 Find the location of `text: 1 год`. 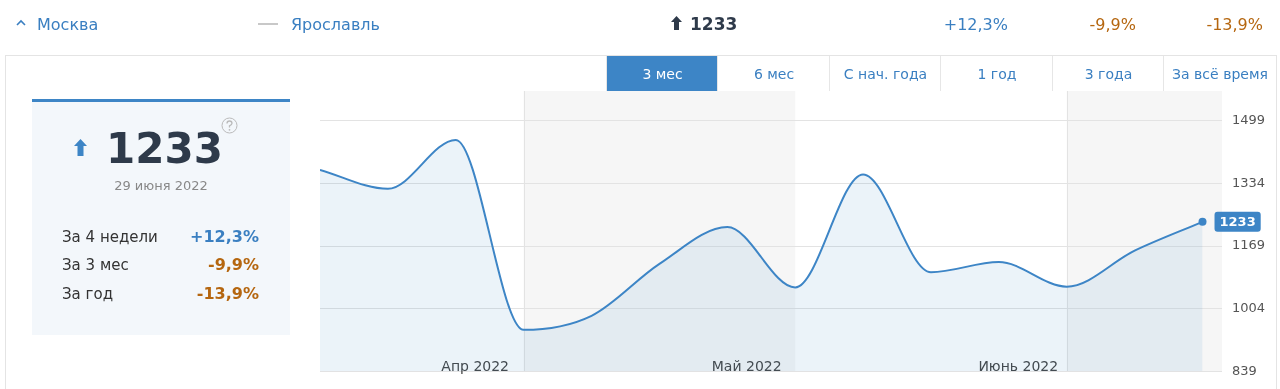

text: 1 год is located at coordinates (996, 73).